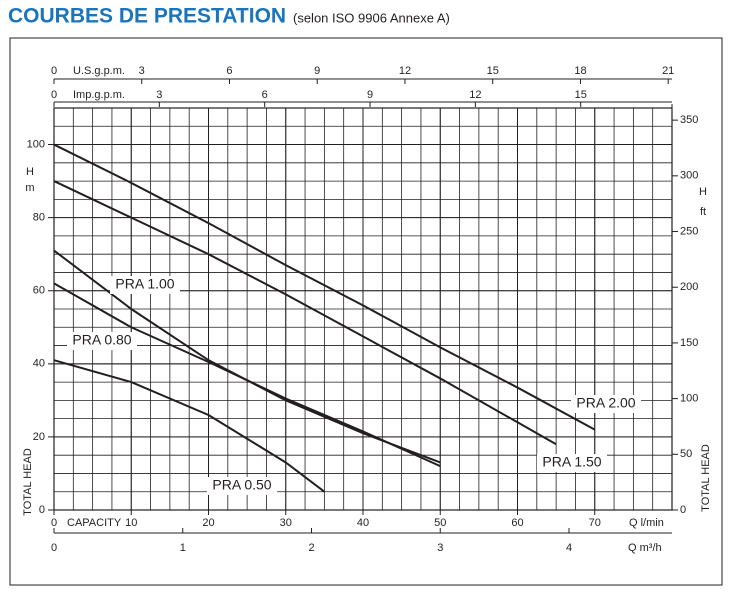 This screenshot has width=735, height=600. I want to click on series-label: PRA 1.50, so click(571, 462).